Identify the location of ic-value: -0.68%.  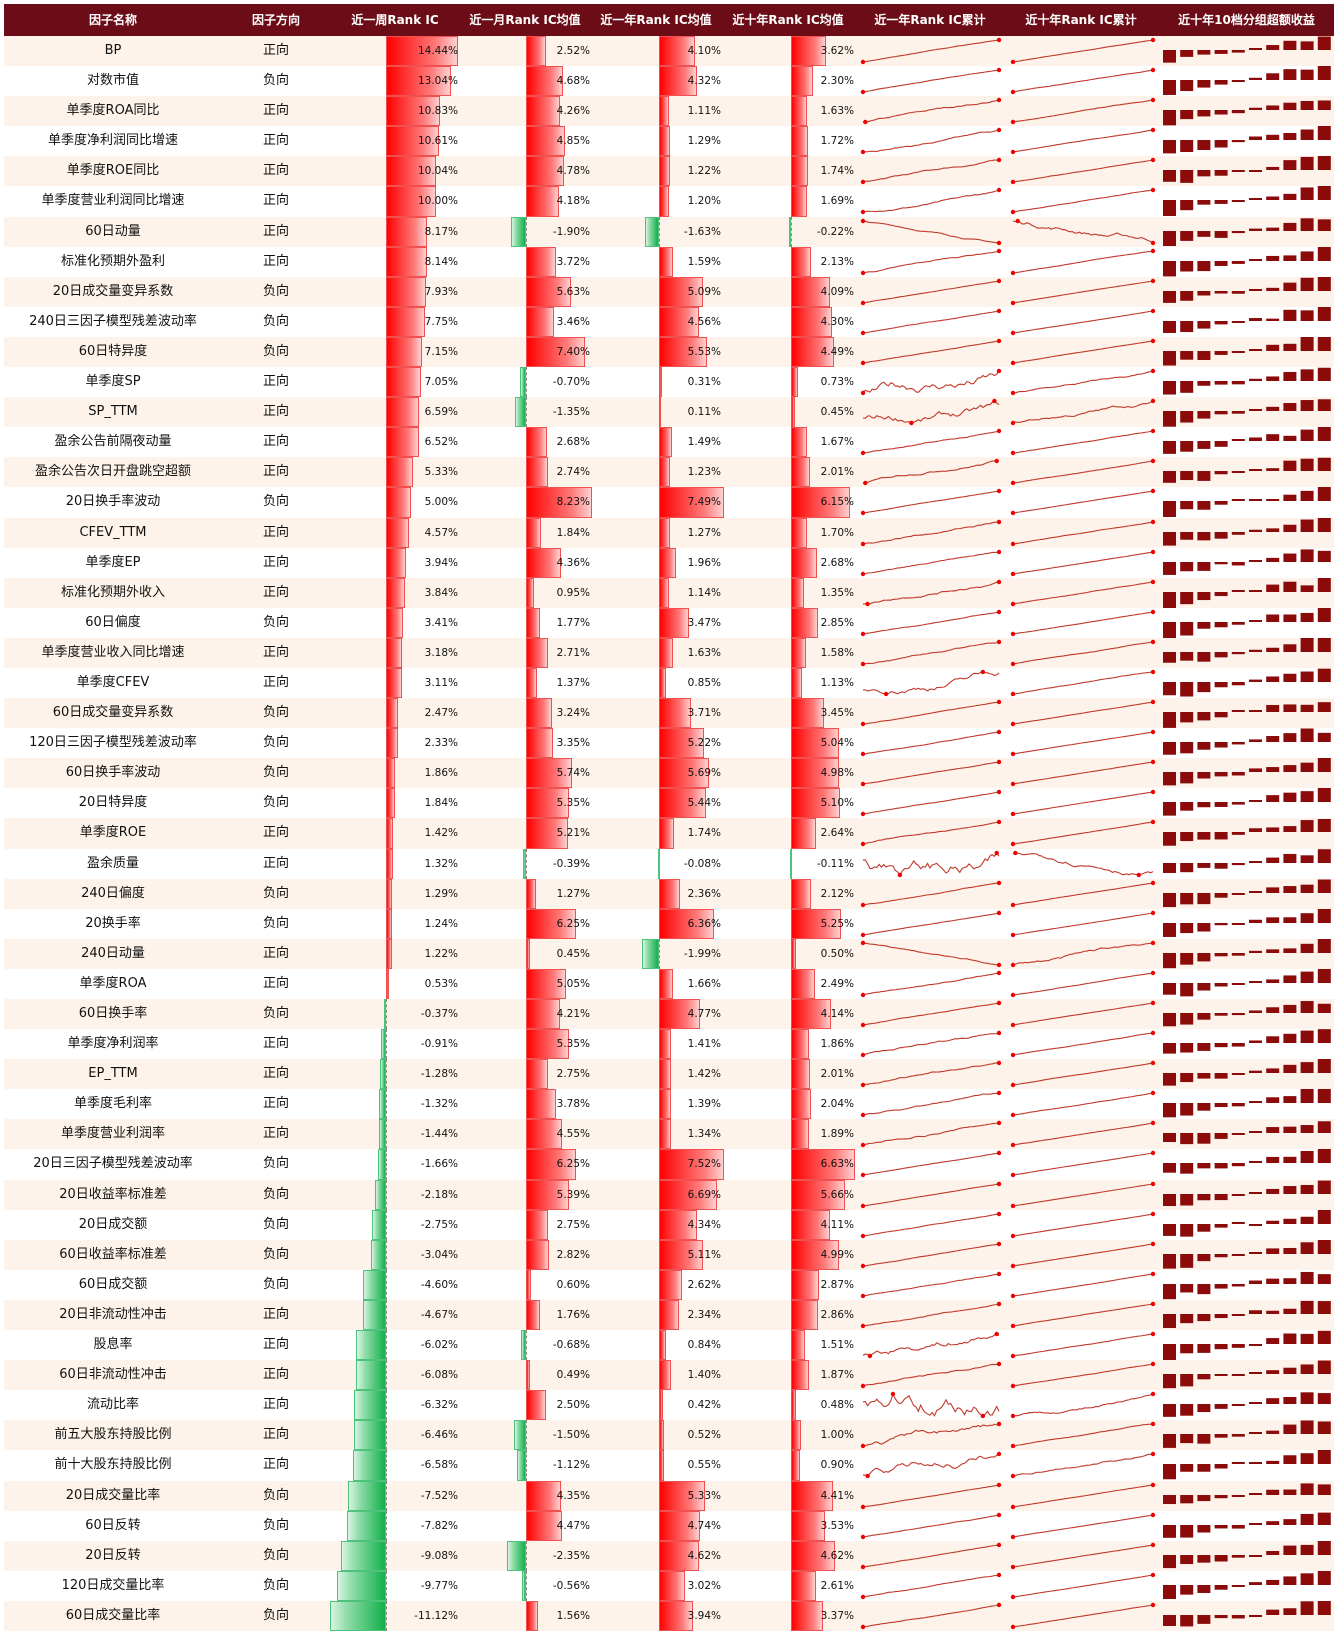
(571, 1345).